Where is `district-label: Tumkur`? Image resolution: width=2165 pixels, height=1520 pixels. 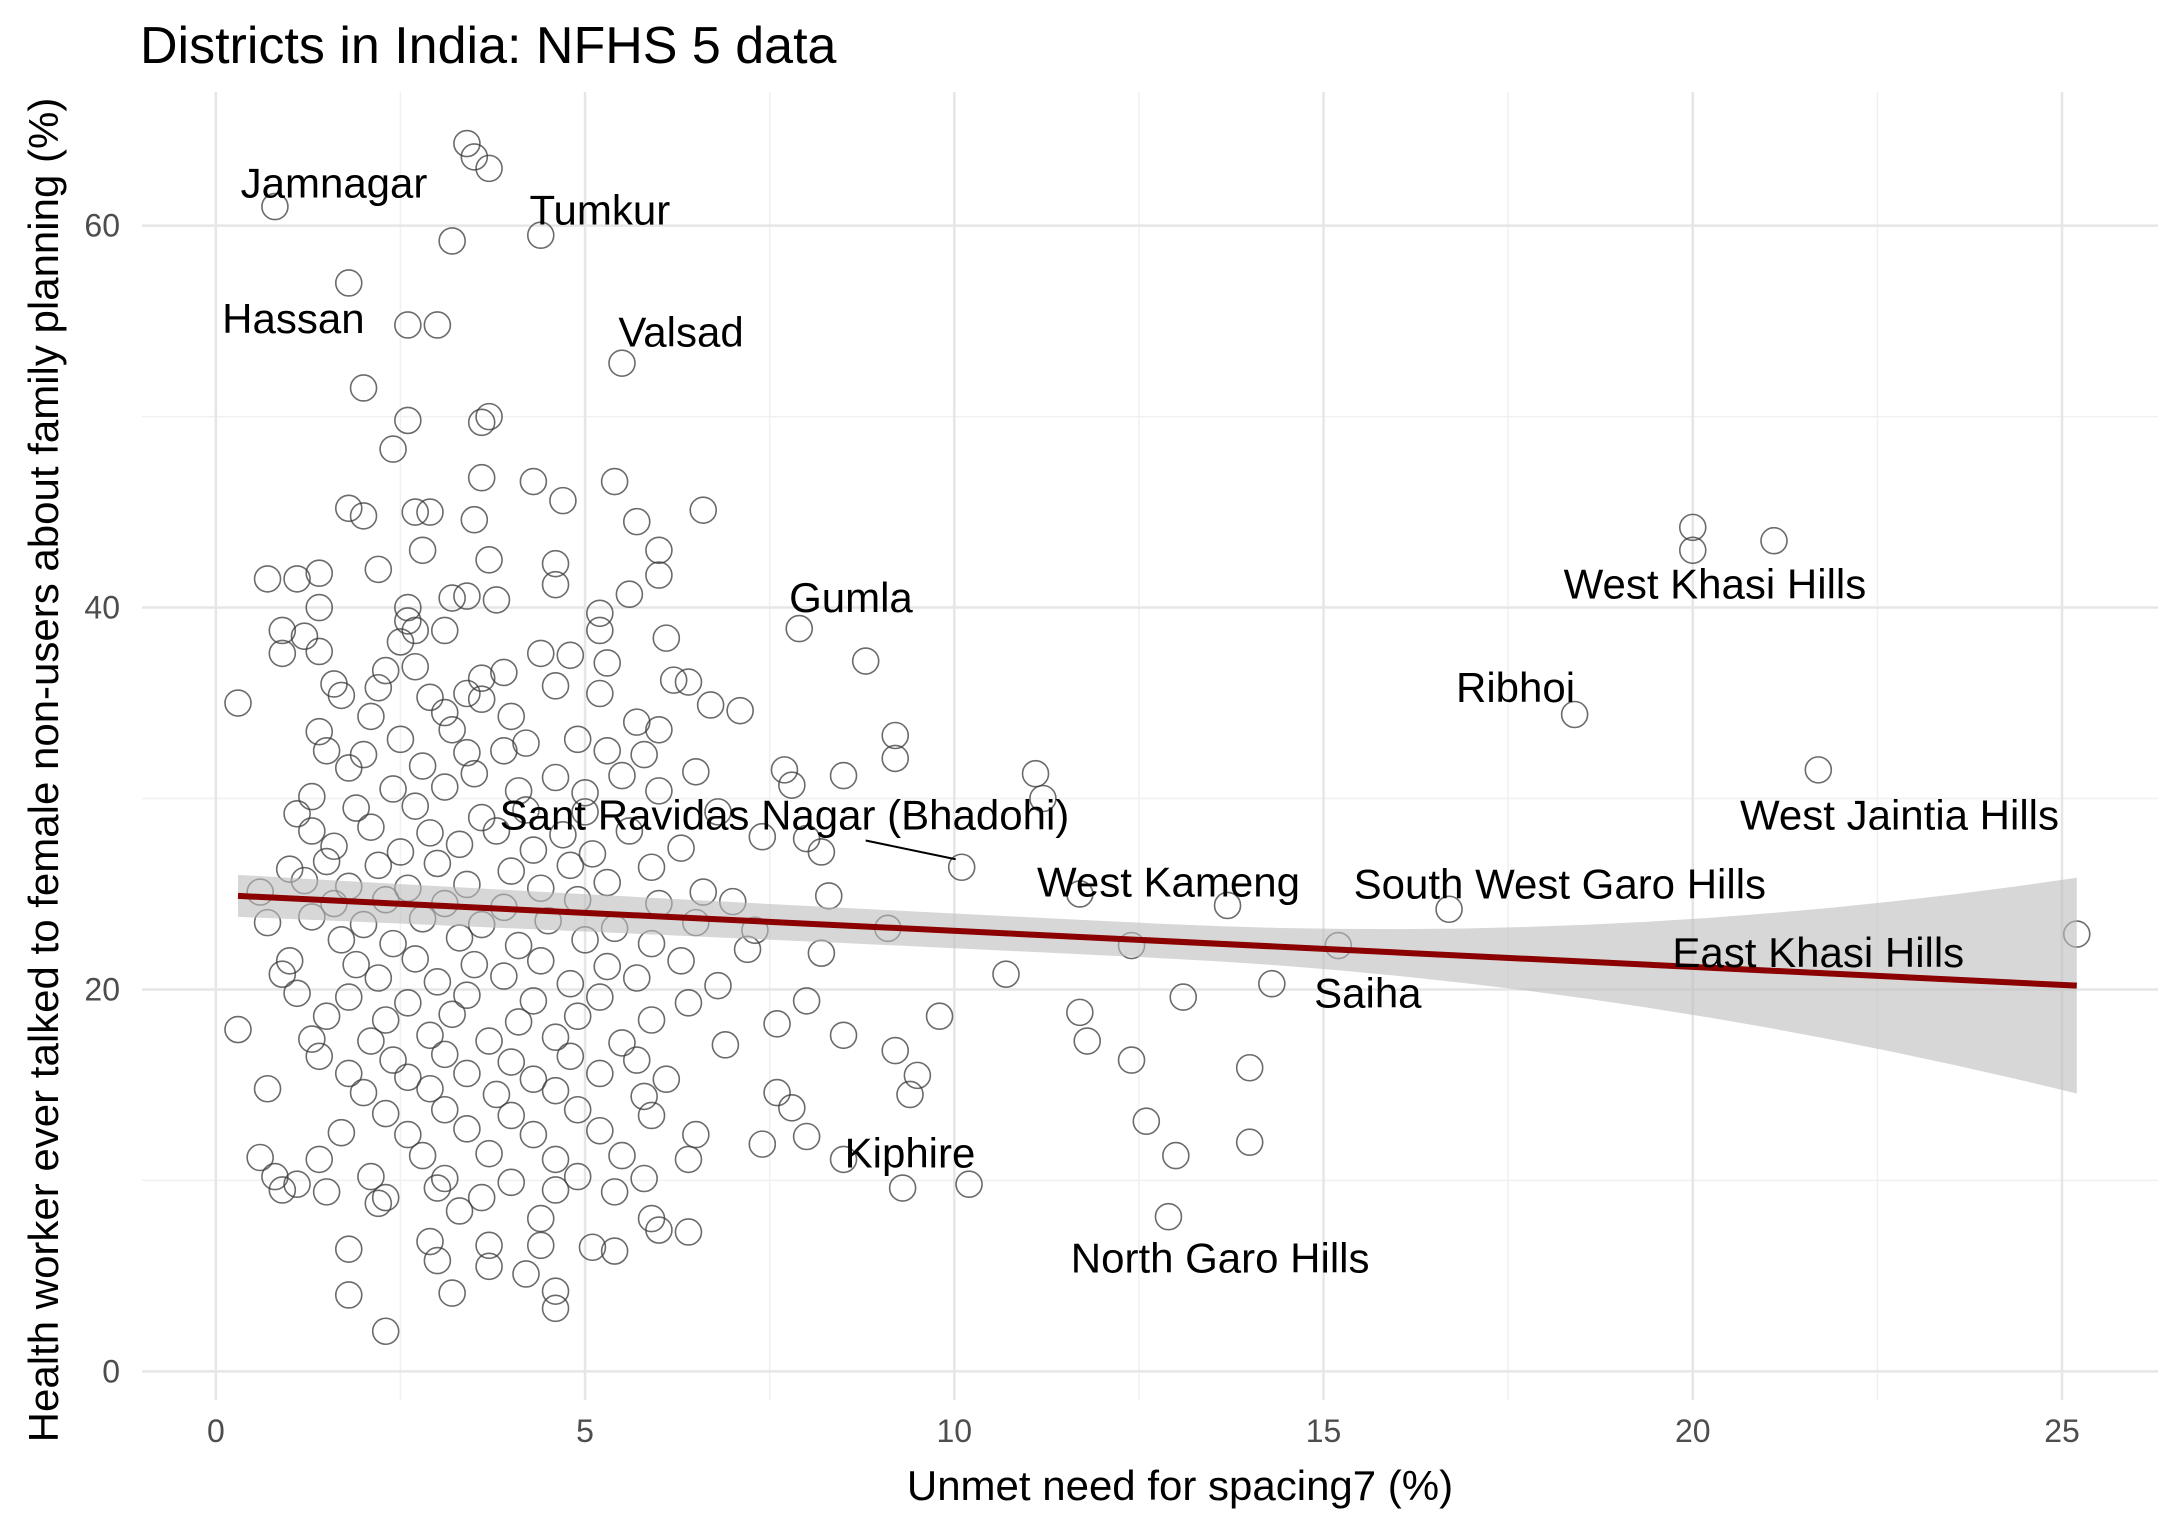 district-label: Tumkur is located at coordinates (599, 209).